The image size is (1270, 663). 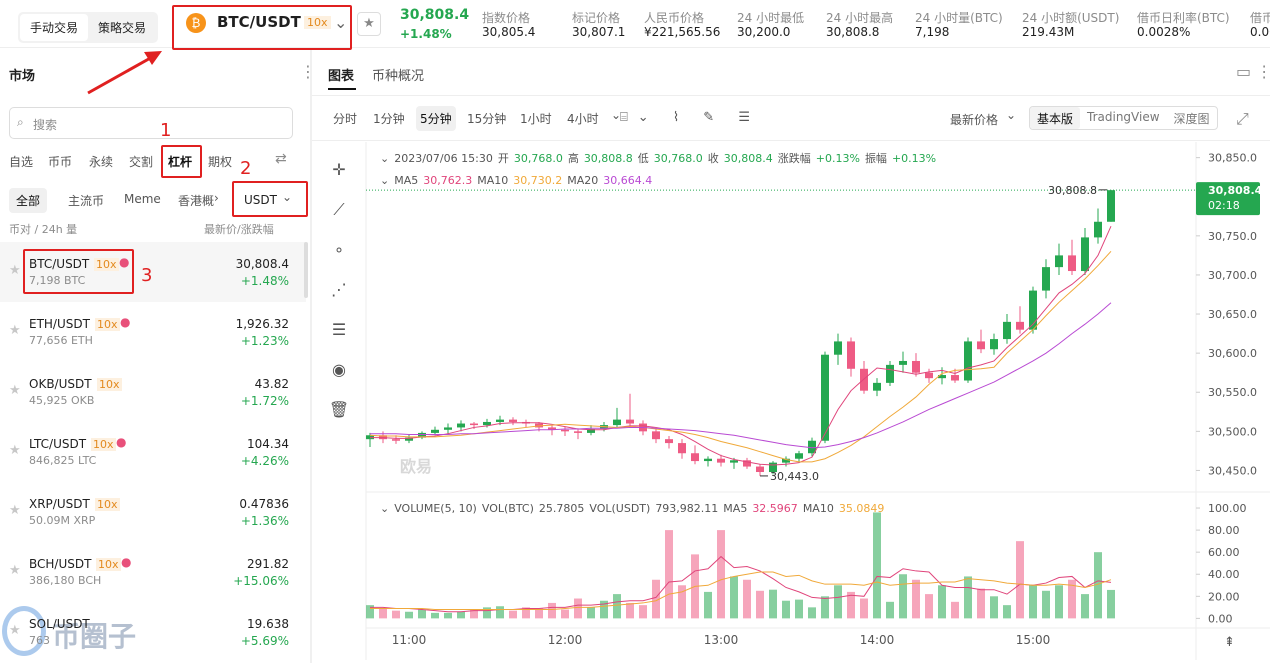 I want to click on market-tab: 永续, so click(x=101, y=162).